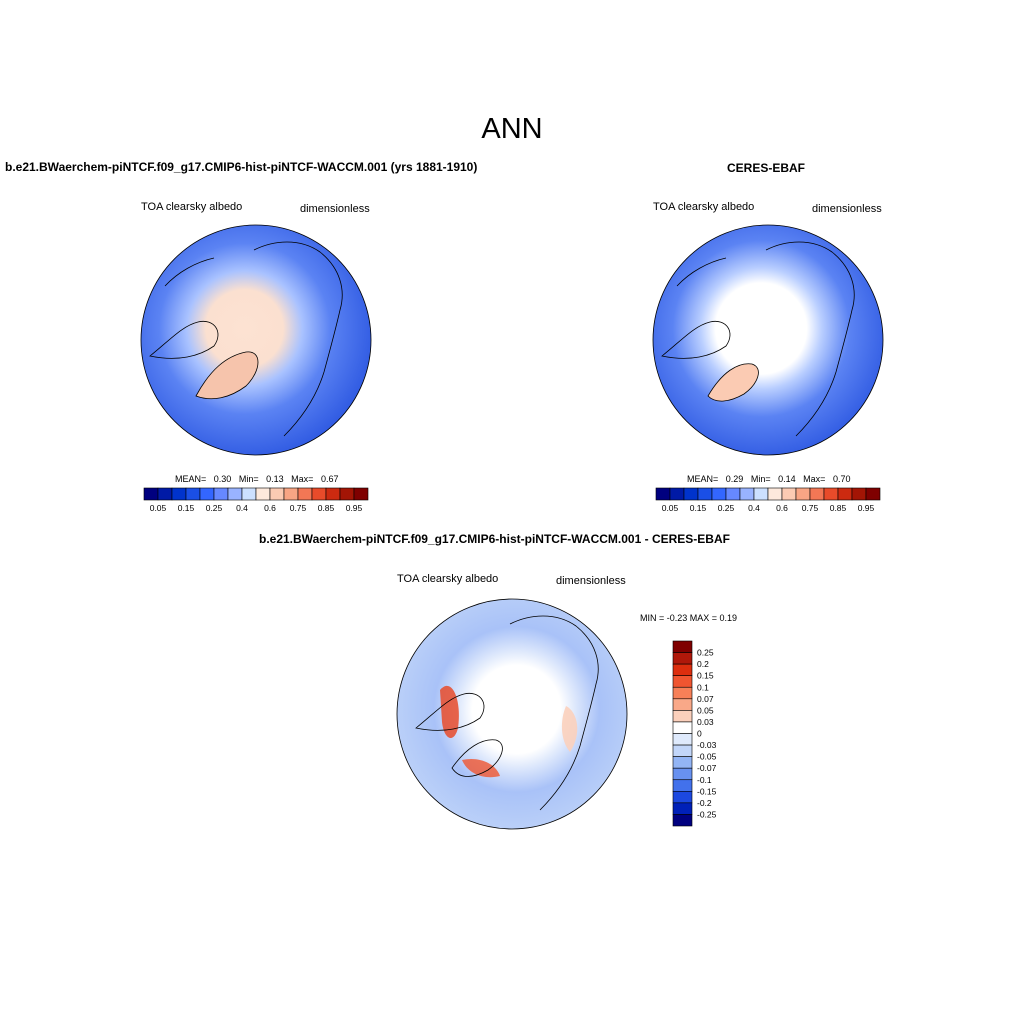 This screenshot has height=1024, width=1024. What do you see at coordinates (704, 780) in the screenshot?
I see `colorbar-tick-label: -0.1` at bounding box center [704, 780].